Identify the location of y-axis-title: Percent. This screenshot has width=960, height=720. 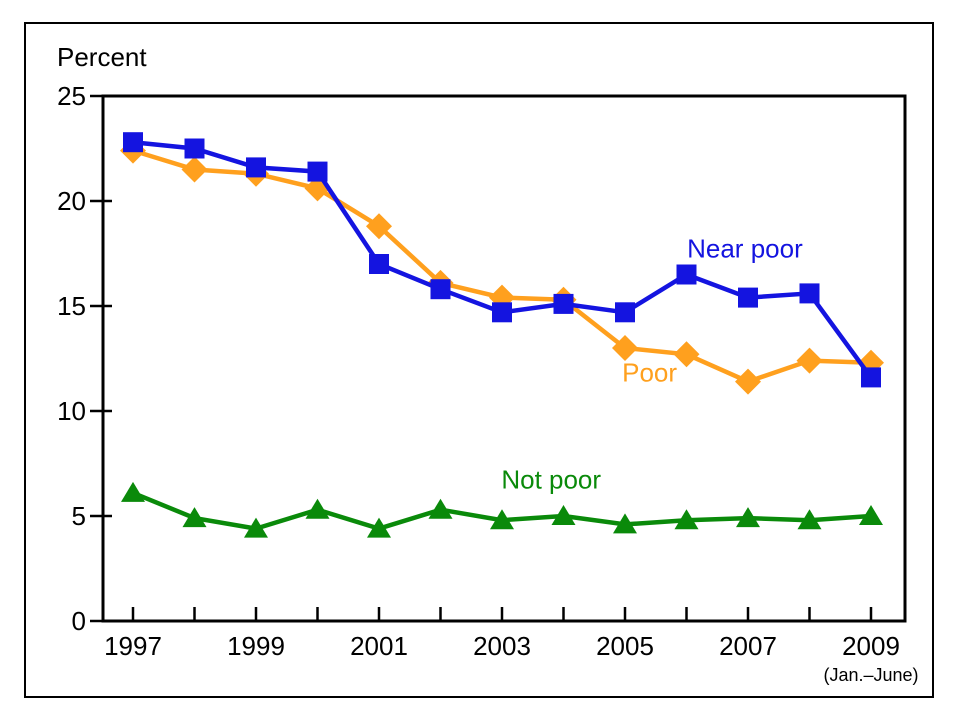
(102, 57).